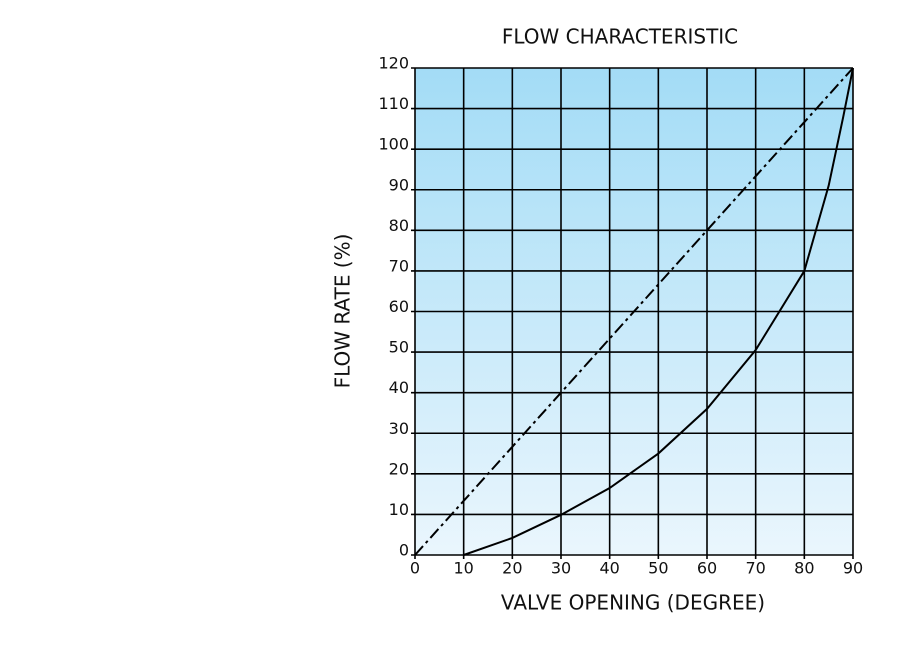 The image size is (909, 645). I want to click on x-tick-label: 10, so click(463, 568).